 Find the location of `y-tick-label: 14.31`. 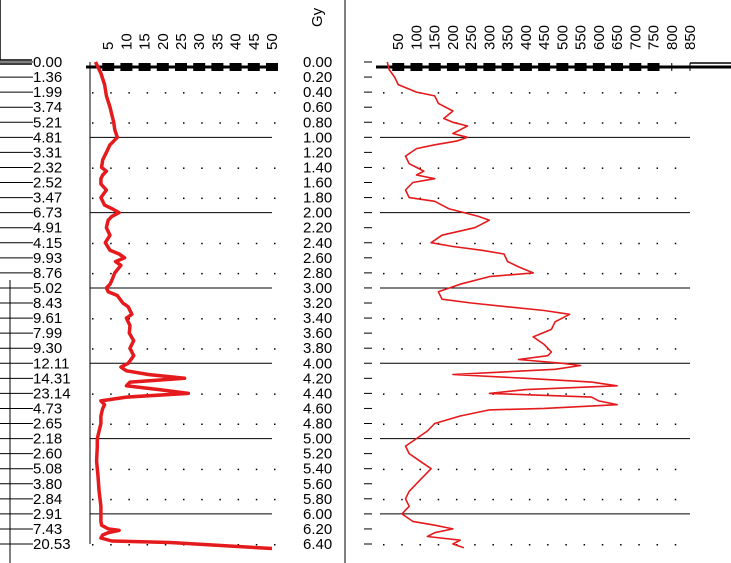

y-tick-label: 14.31 is located at coordinates (52, 378).